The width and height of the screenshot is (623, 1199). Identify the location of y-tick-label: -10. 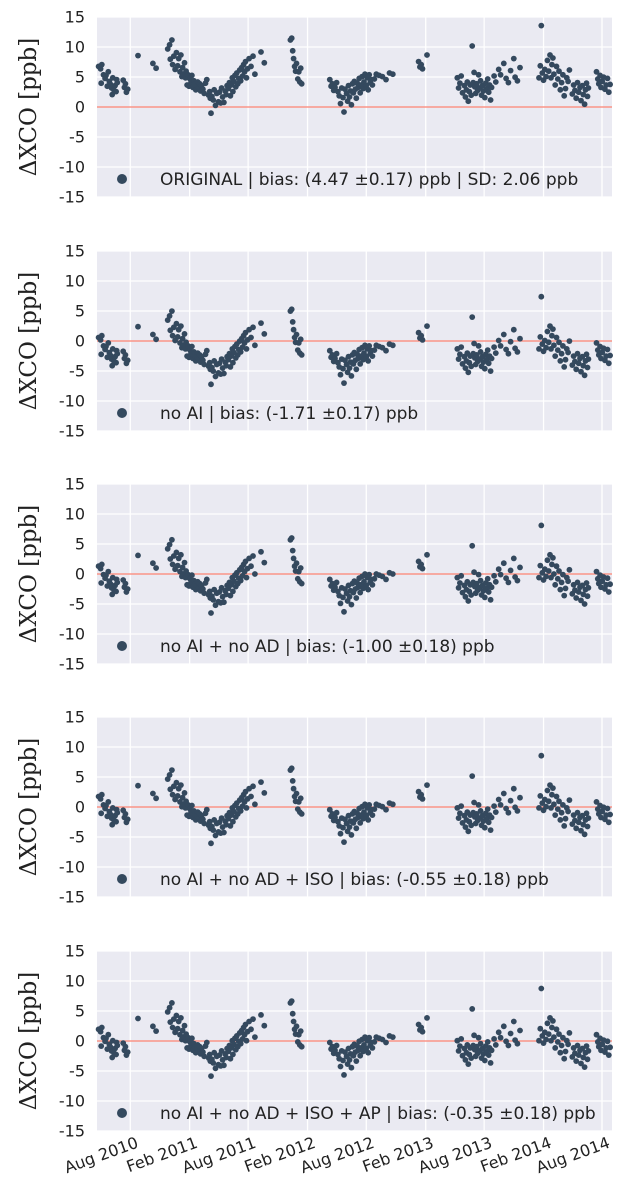
(72, 634).